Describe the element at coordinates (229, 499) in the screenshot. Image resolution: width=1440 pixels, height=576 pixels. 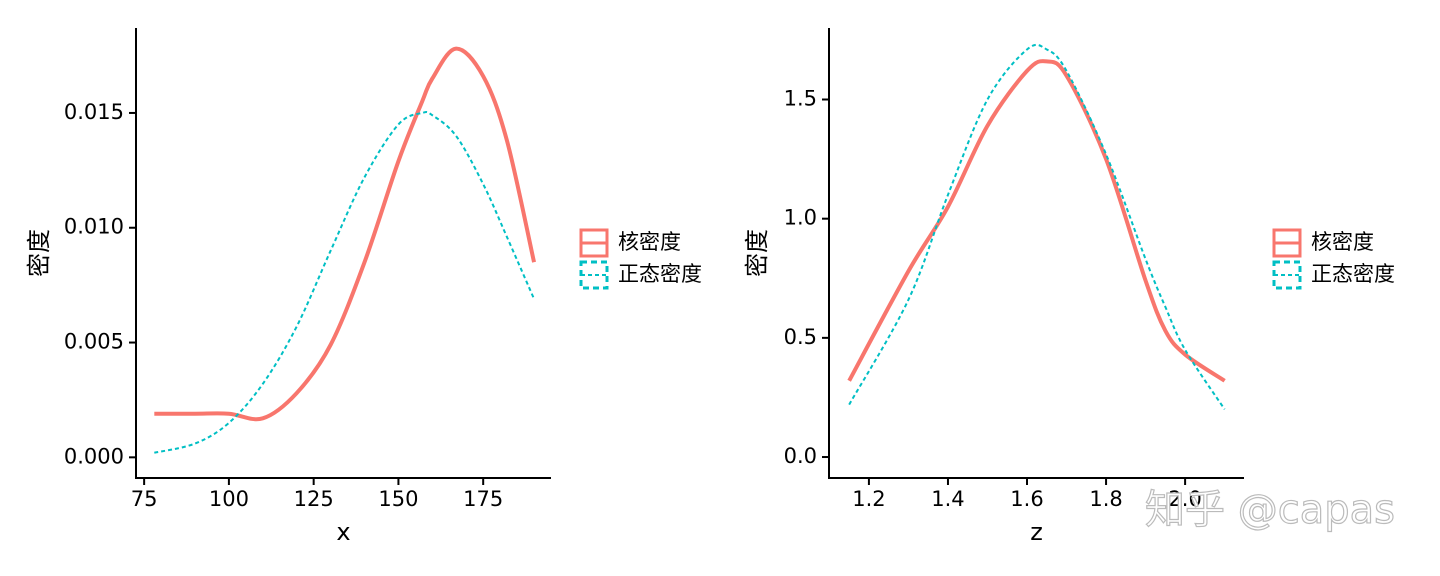
I see `x-tick-label: 100` at that location.